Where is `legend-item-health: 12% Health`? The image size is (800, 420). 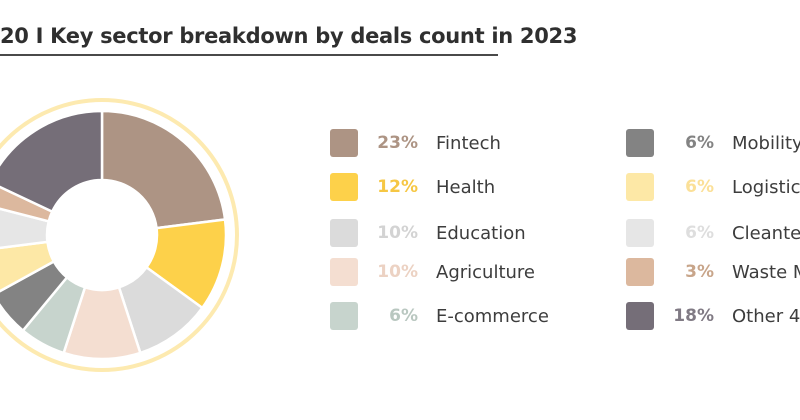 legend-item-health: 12% Health is located at coordinates (412, 187).